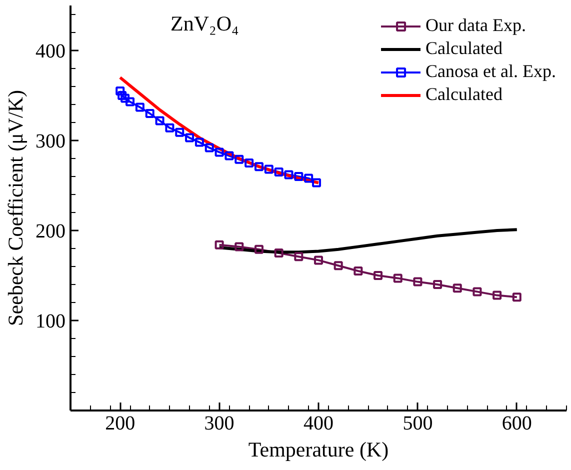  I want to click on x-tick-label: 600, so click(517, 423).